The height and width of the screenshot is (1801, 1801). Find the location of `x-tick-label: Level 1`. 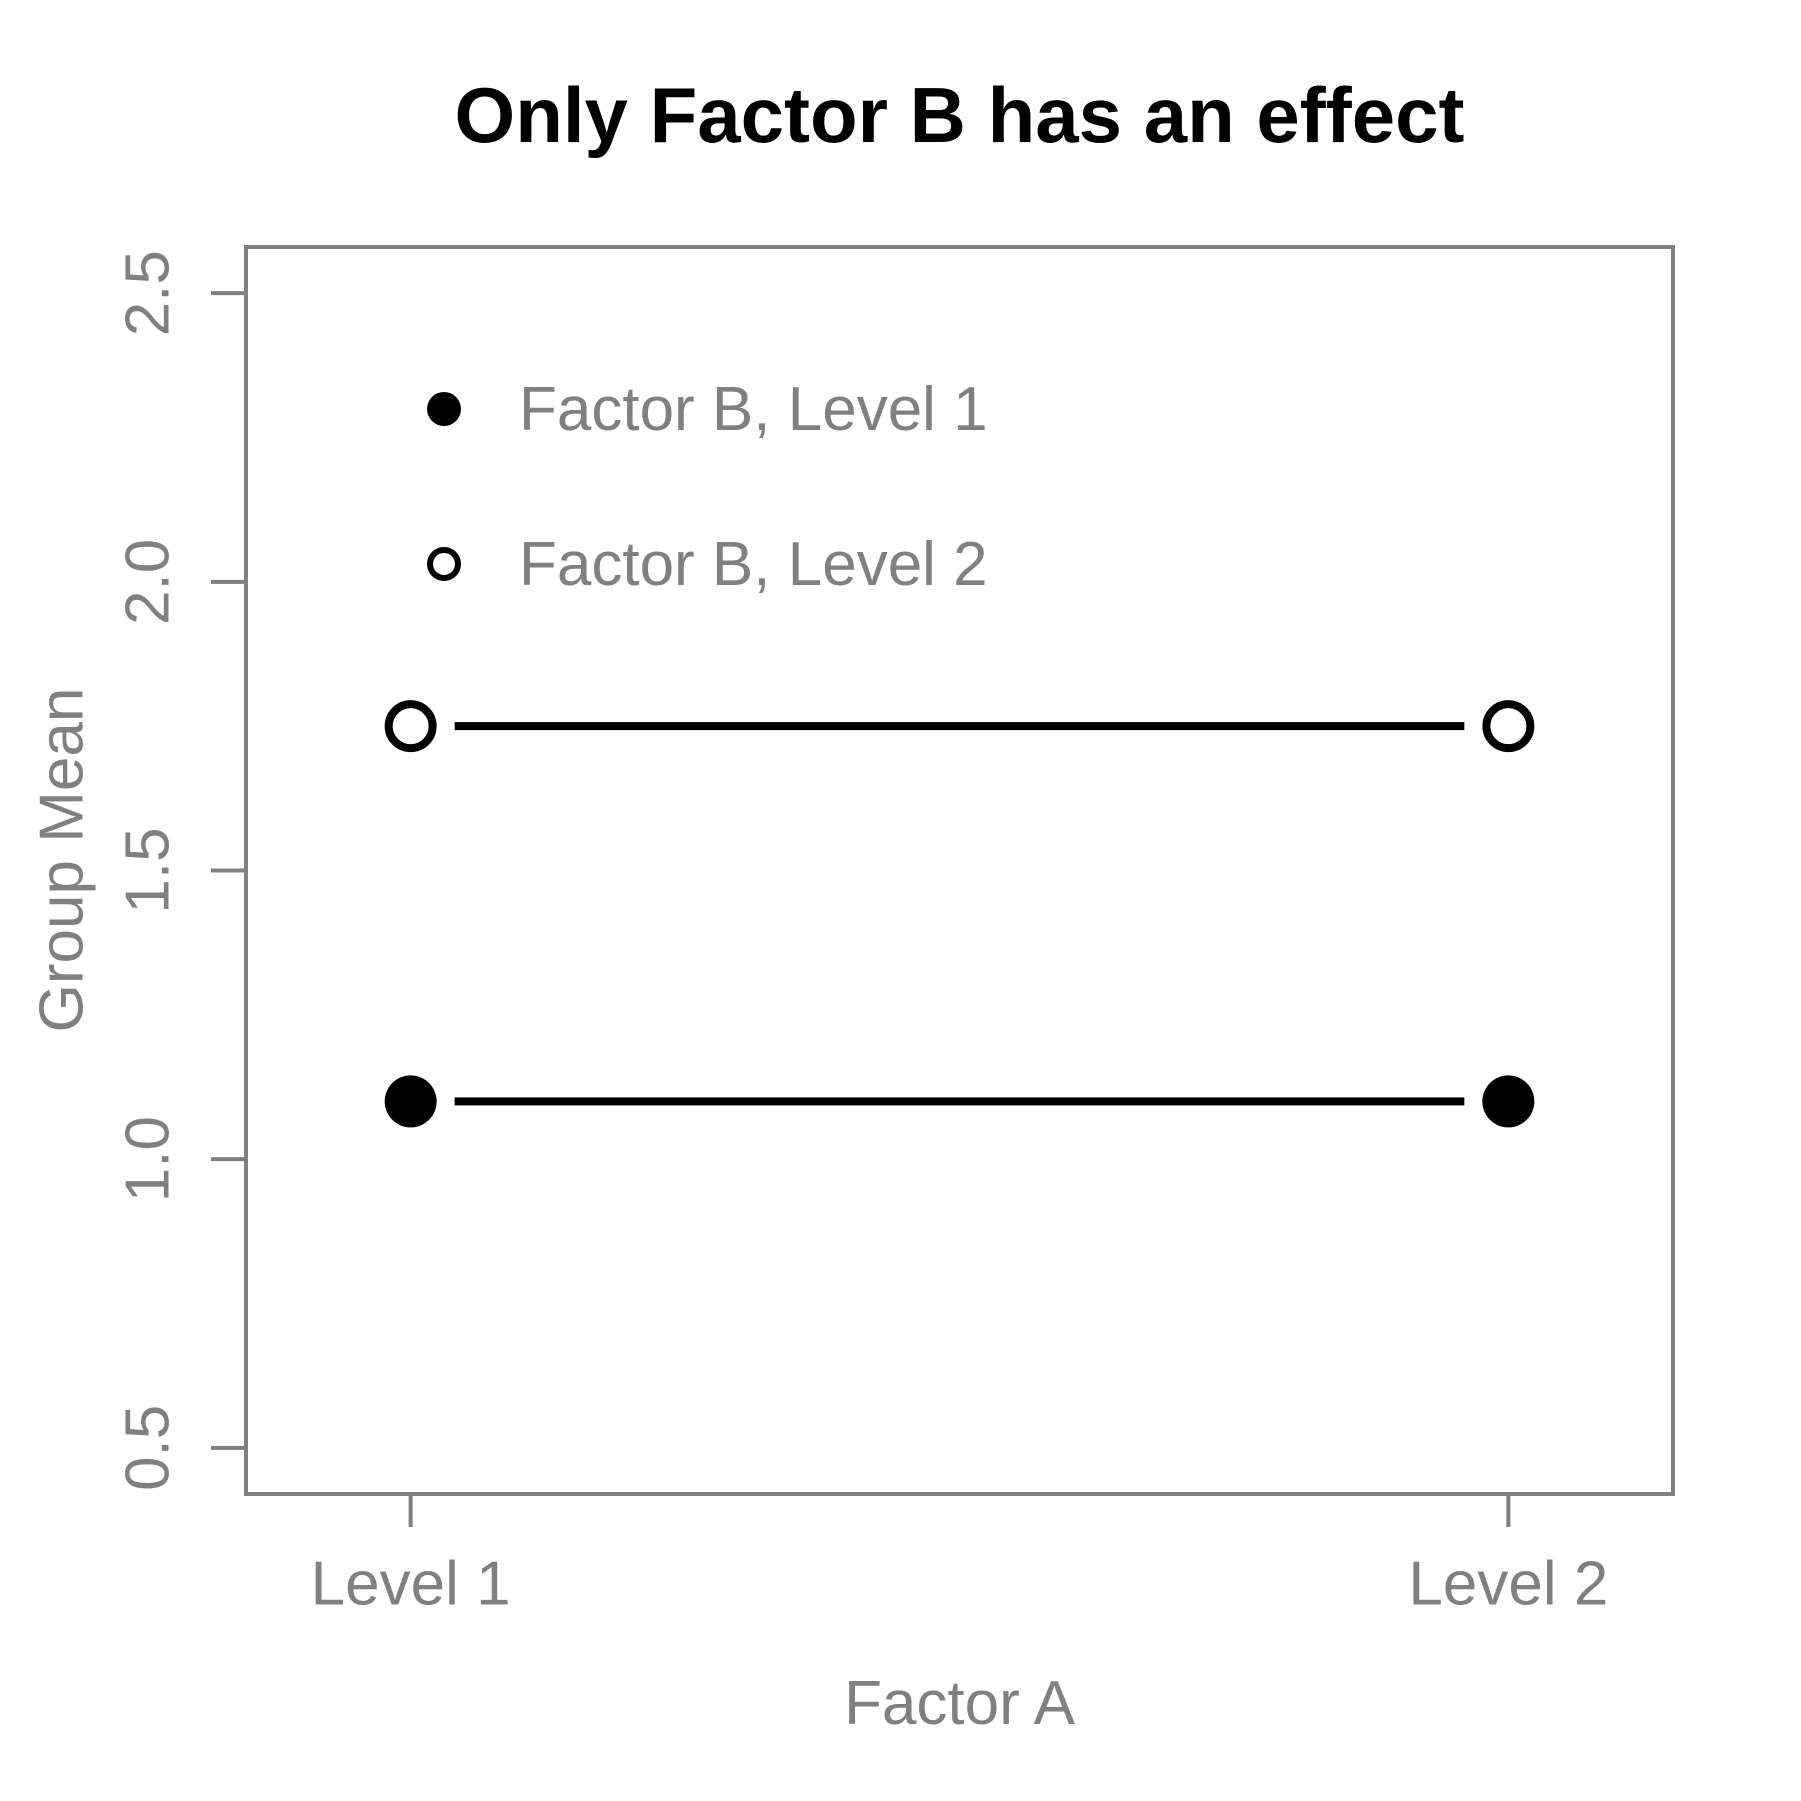

x-tick-label: Level 1 is located at coordinates (411, 1584).